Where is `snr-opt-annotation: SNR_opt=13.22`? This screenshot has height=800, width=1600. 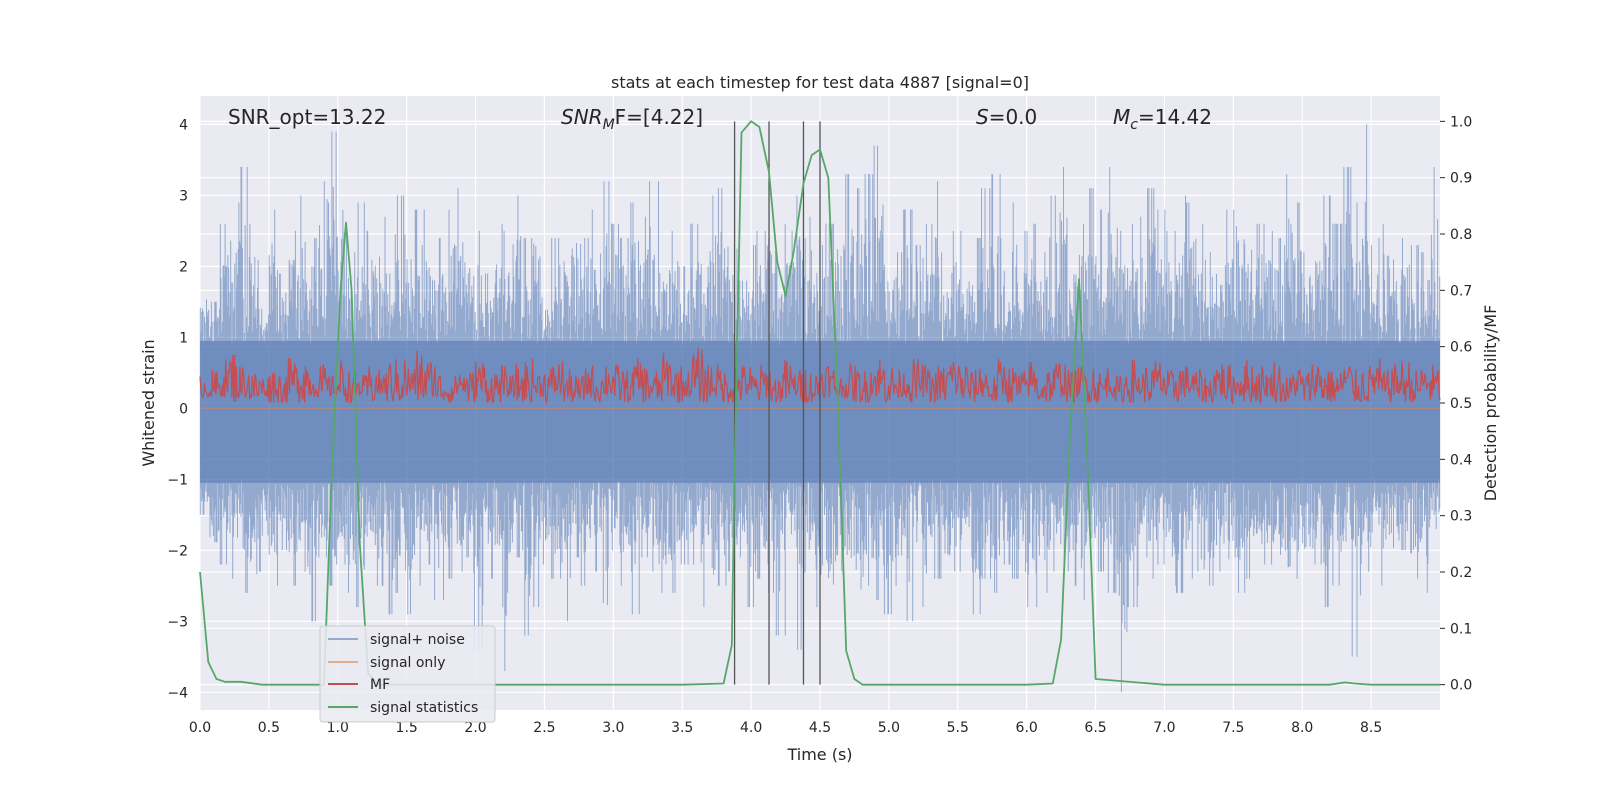 snr-opt-annotation: SNR_opt=13.22 is located at coordinates (307, 117).